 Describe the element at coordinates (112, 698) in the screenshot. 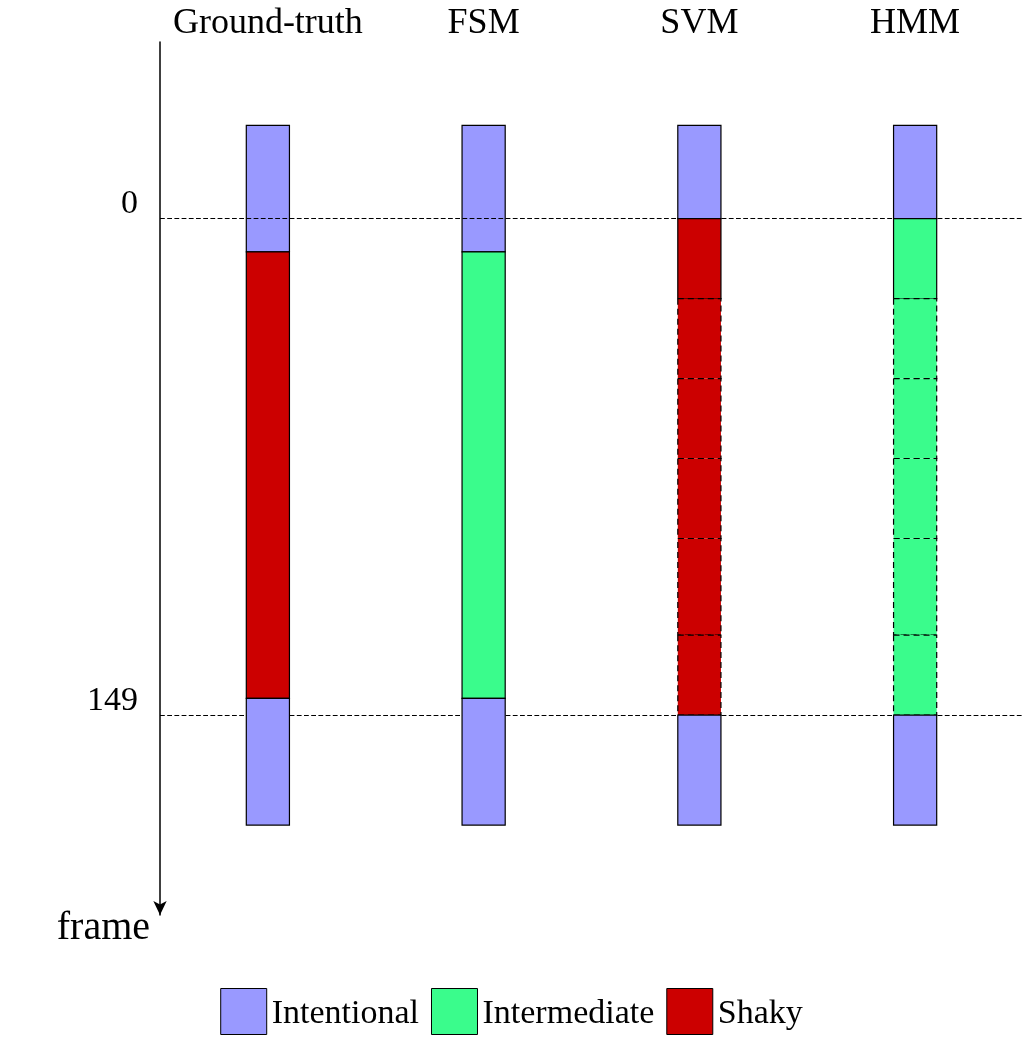

I see `y-tick-label: 149` at that location.